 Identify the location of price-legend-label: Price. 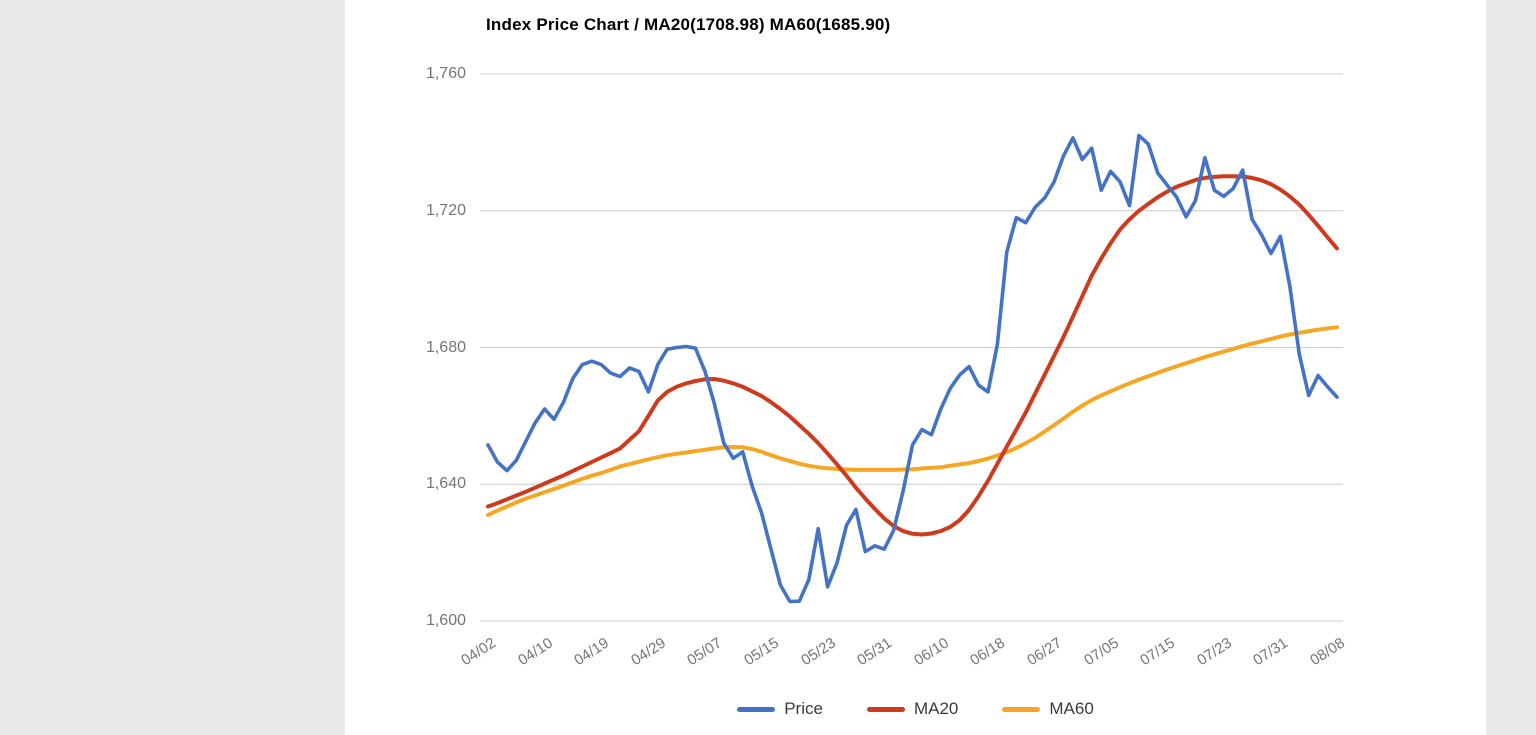
(803, 708).